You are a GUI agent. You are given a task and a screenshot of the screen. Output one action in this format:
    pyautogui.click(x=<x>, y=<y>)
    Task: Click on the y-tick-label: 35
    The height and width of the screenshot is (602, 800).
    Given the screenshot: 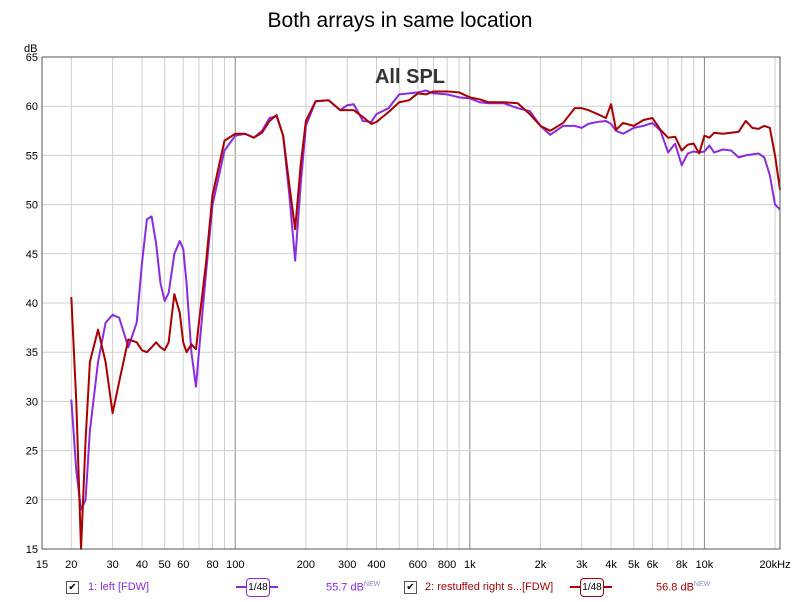 What is the action you would take?
    pyautogui.click(x=32, y=353)
    